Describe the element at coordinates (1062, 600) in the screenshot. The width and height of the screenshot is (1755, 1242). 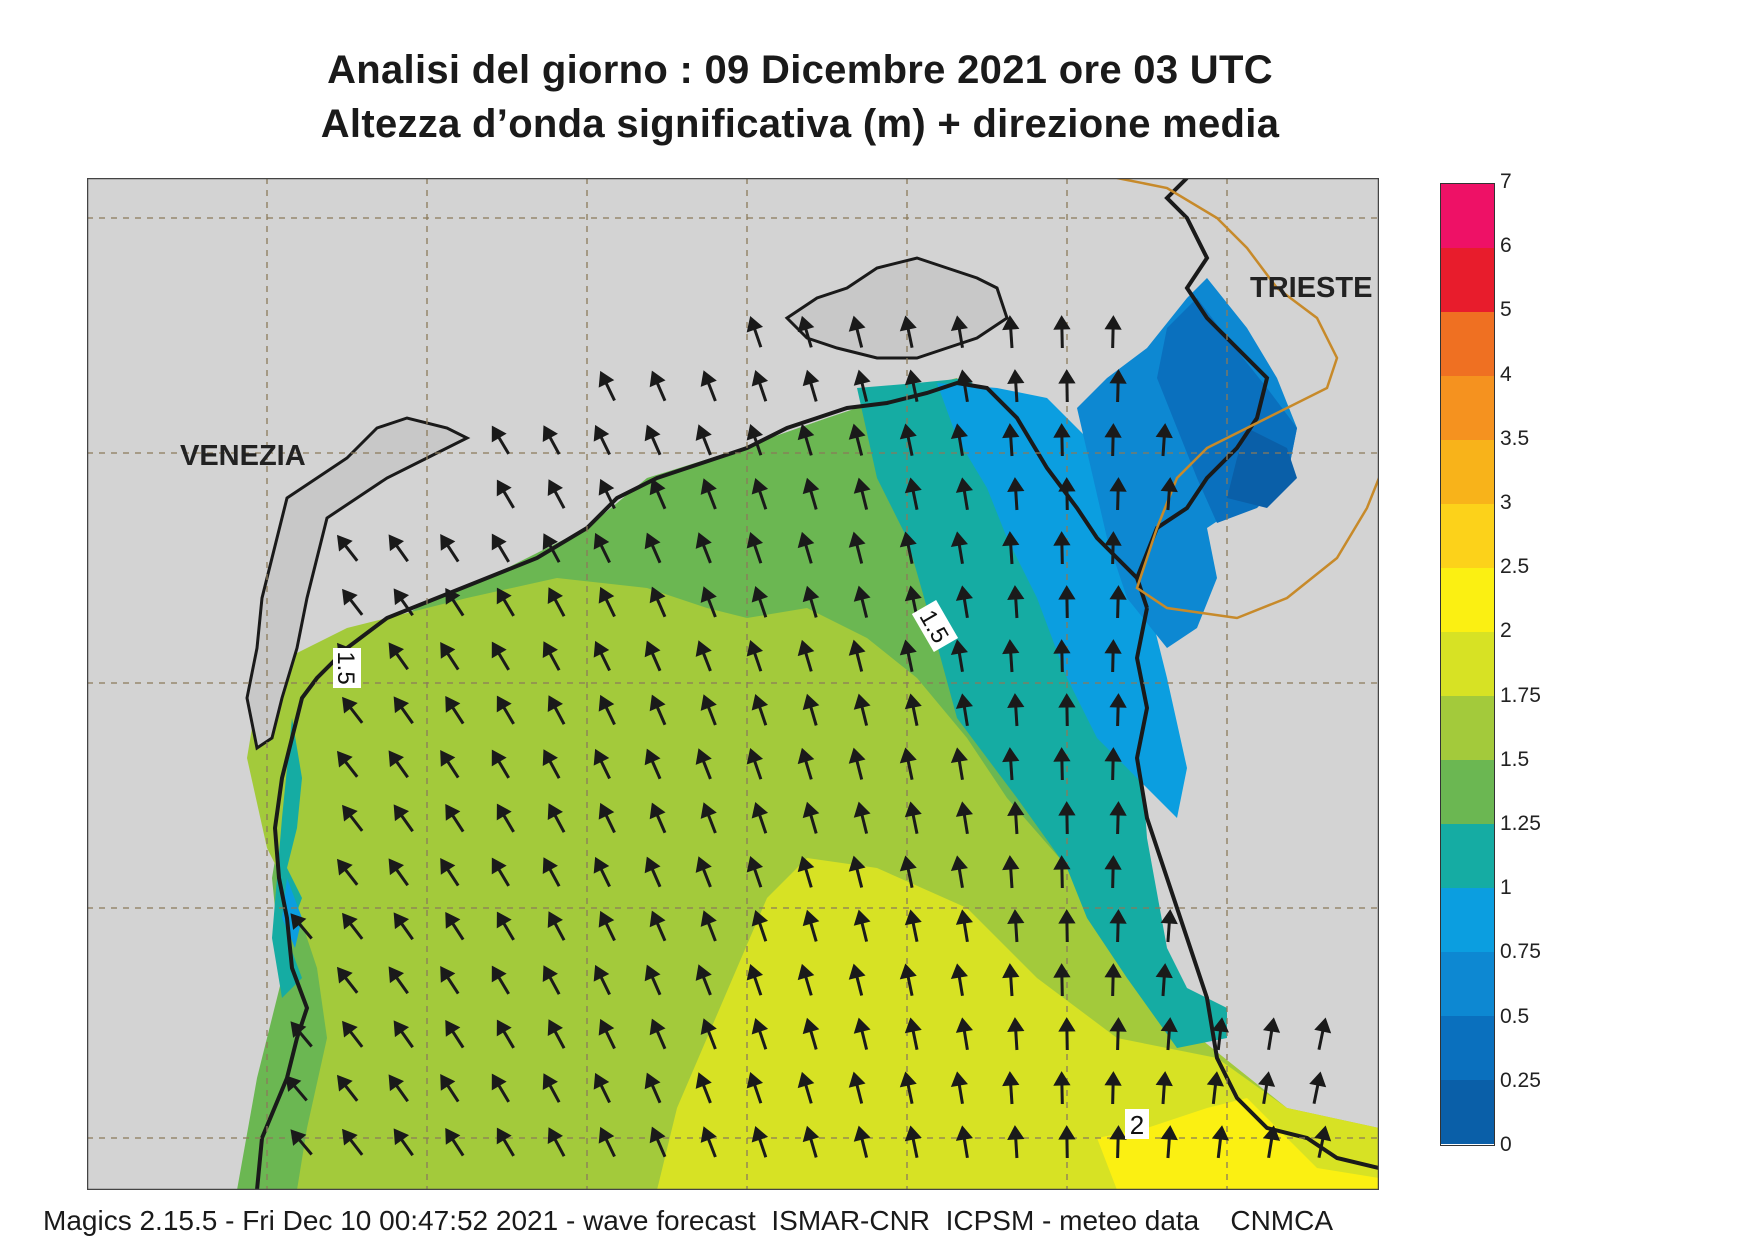
I see `sea-band-0.75` at that location.